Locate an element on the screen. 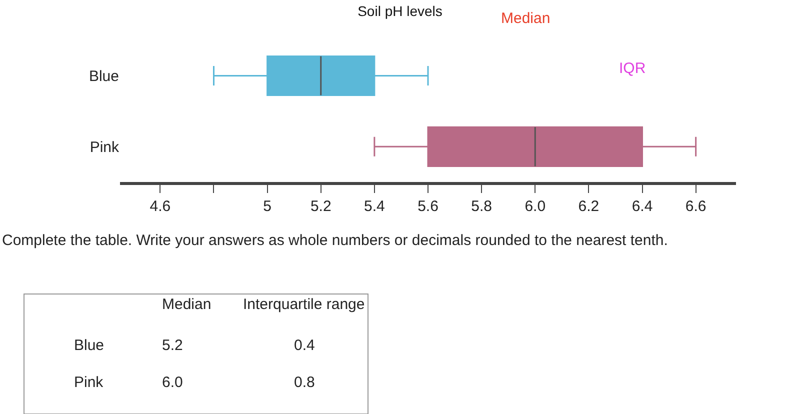 This screenshot has width=800, height=414. x-tick-label: 6.6 is located at coordinates (695, 207).